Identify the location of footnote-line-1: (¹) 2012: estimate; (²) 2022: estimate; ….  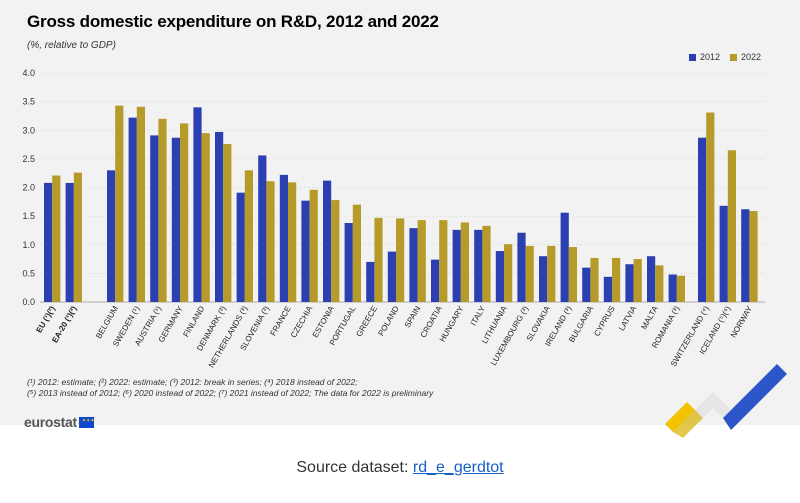
(192, 382).